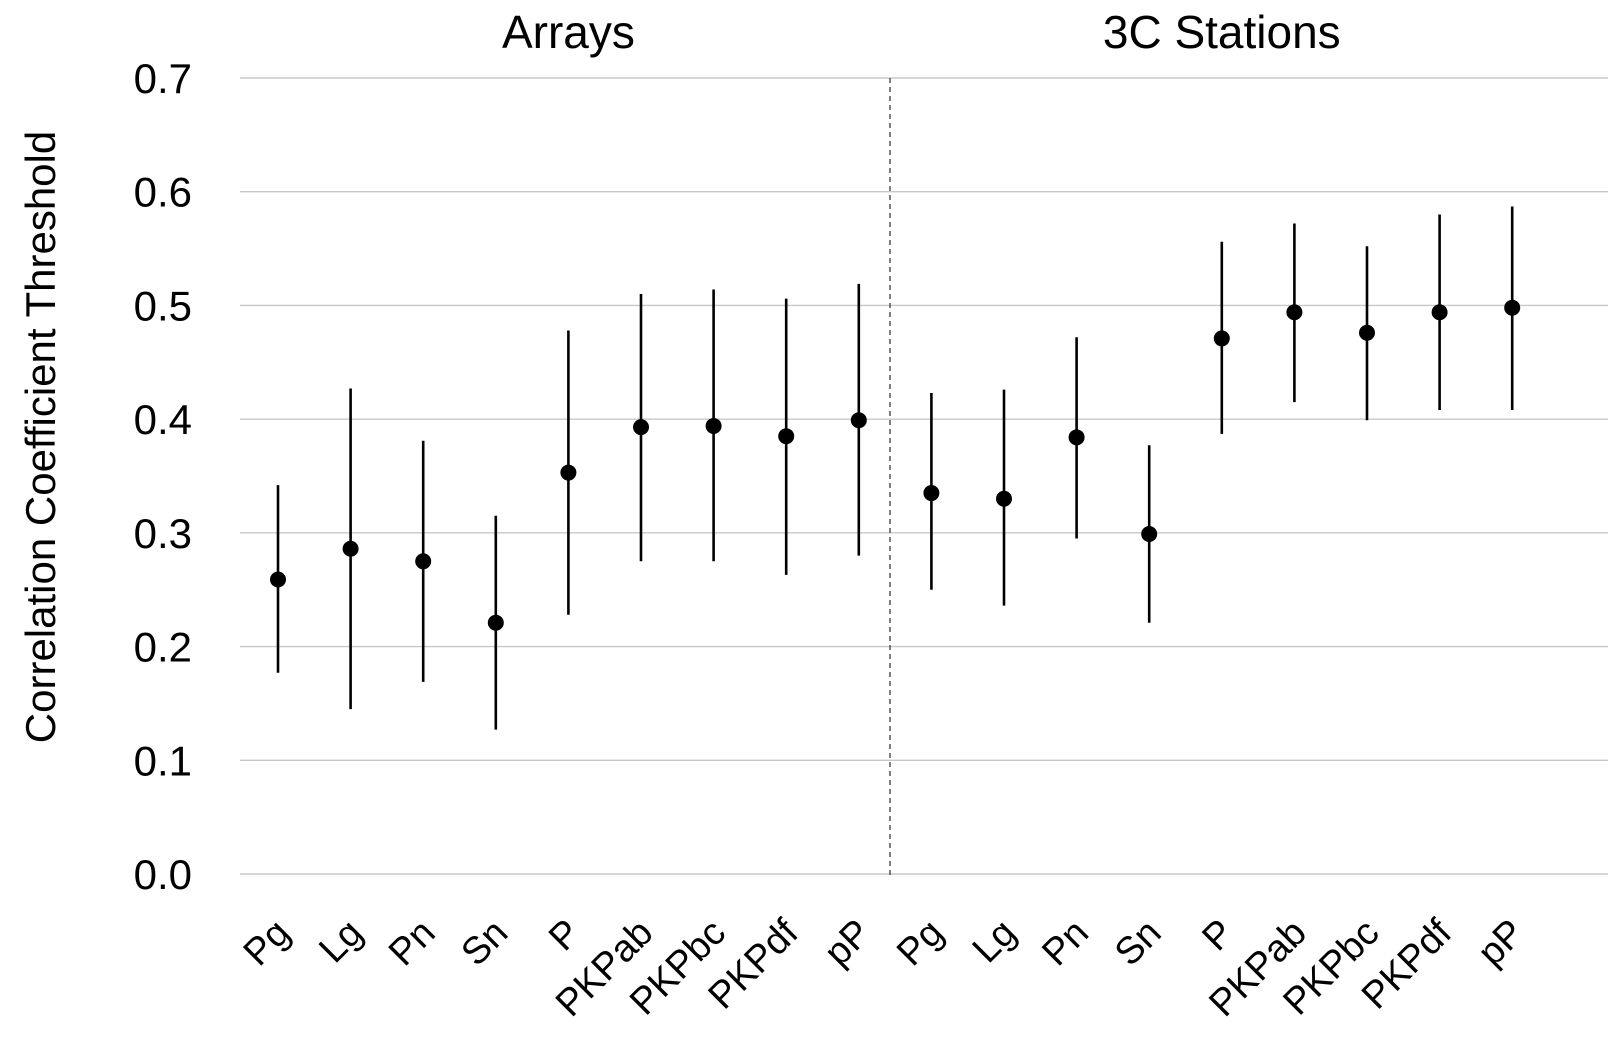 The image size is (1608, 1040). Describe the element at coordinates (163, 192) in the screenshot. I see `y-tick-label: 0.6` at that location.